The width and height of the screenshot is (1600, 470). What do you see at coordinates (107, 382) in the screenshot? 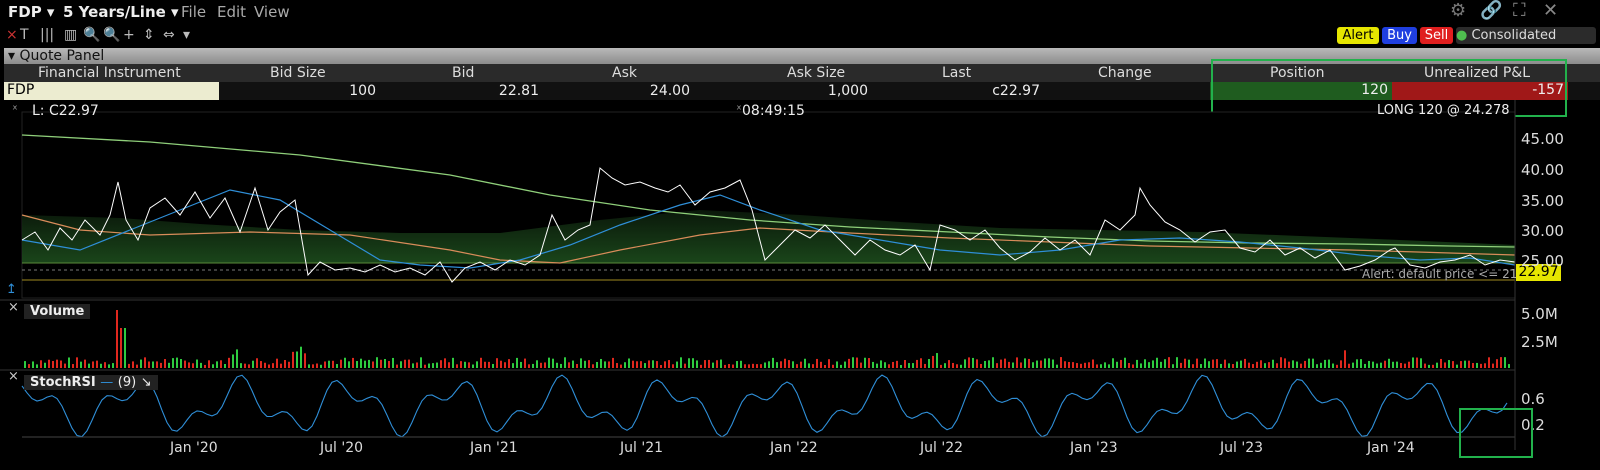
I see `stoch-swatch-icon: —` at bounding box center [107, 382].